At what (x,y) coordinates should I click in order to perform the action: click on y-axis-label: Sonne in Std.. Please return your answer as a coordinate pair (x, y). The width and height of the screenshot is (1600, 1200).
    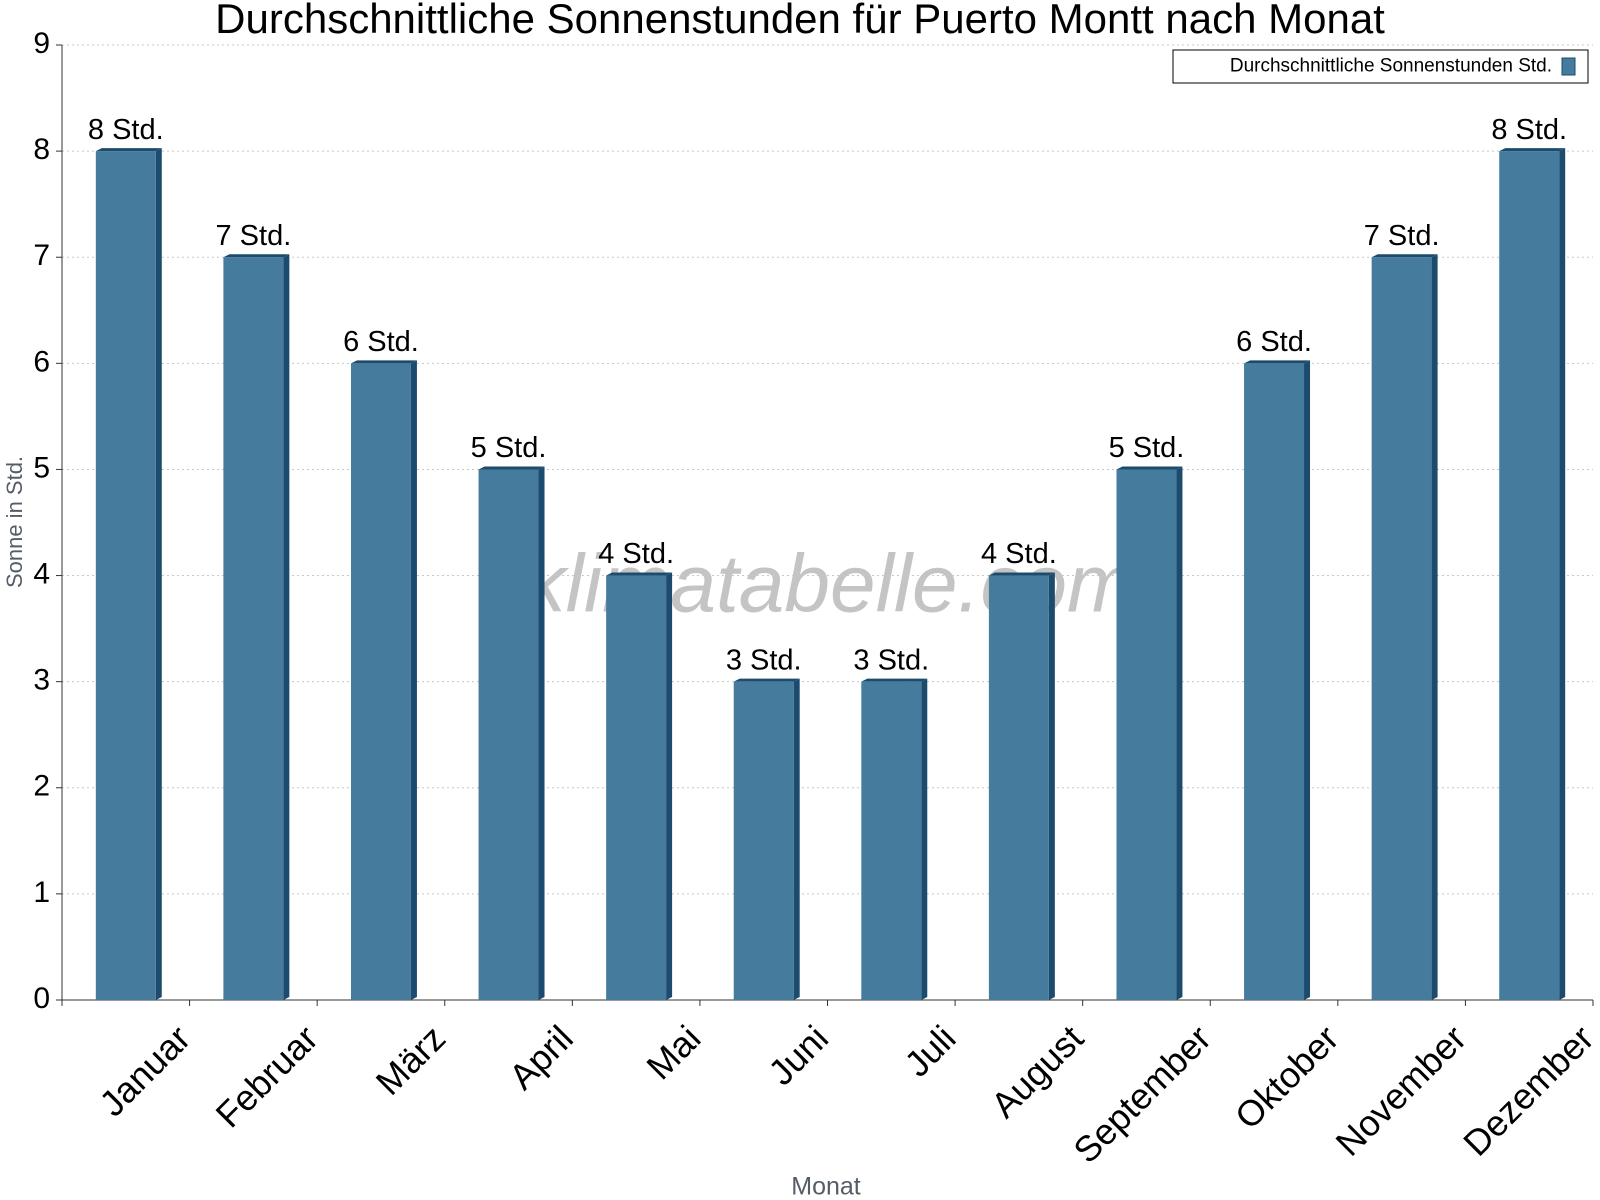
    Looking at the image, I should click on (14, 522).